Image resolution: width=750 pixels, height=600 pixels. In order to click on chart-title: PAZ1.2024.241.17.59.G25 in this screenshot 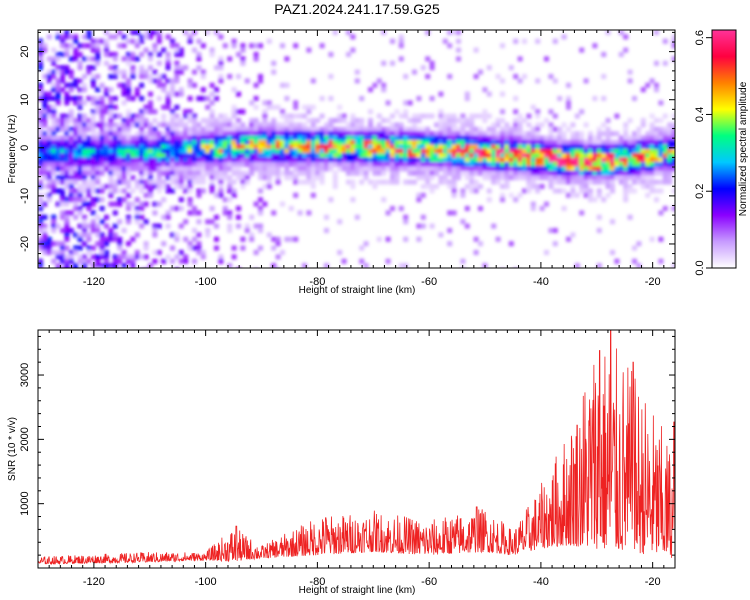, I will do `click(357, 9)`.